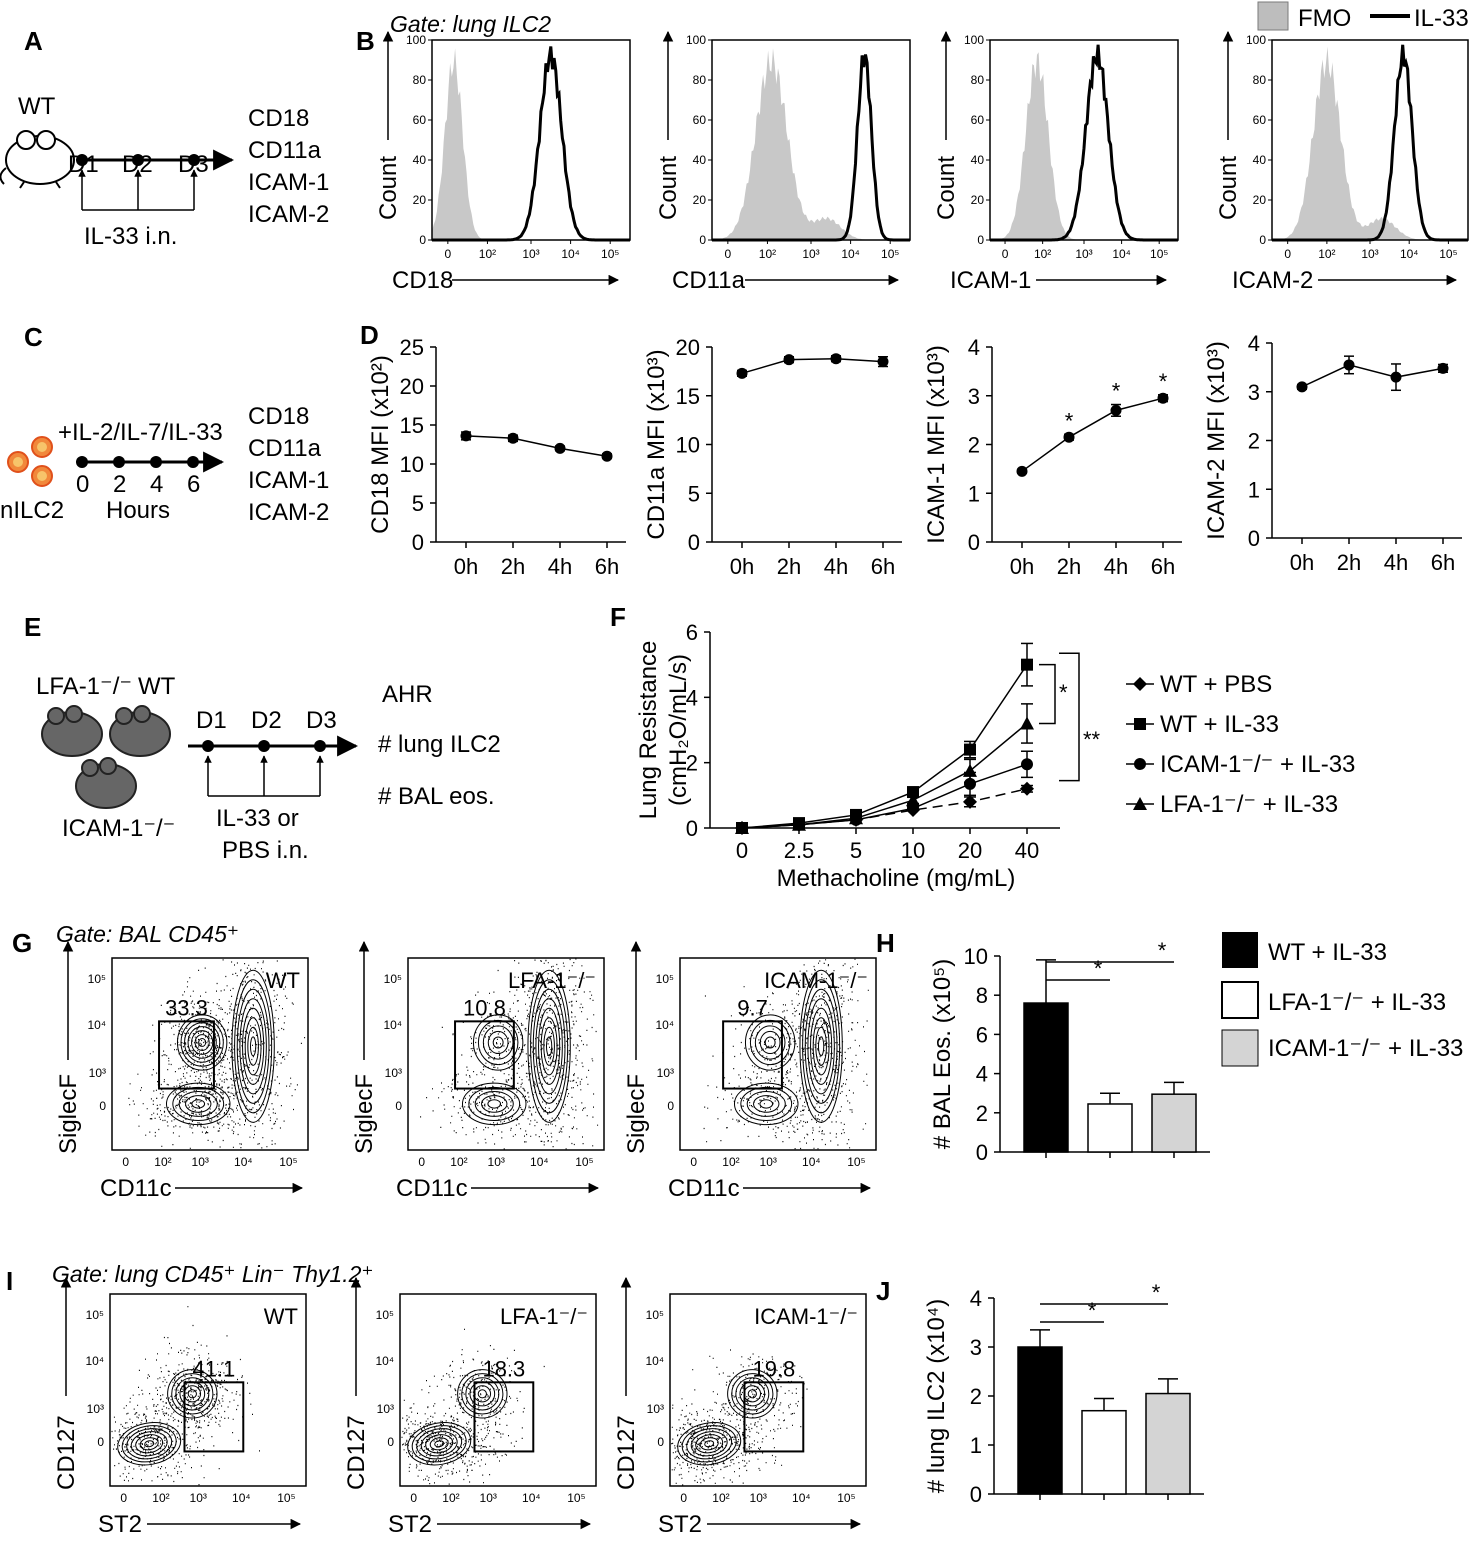 The height and width of the screenshot is (1557, 1477). Describe the element at coordinates (618, 617) in the screenshot. I see `panel-label-f: F` at that location.